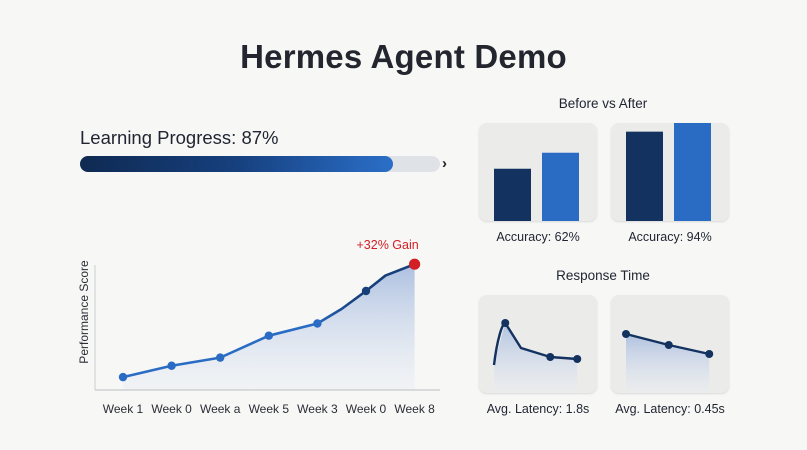  What do you see at coordinates (220, 409) in the screenshot?
I see `x-tick-label: Week a` at bounding box center [220, 409].